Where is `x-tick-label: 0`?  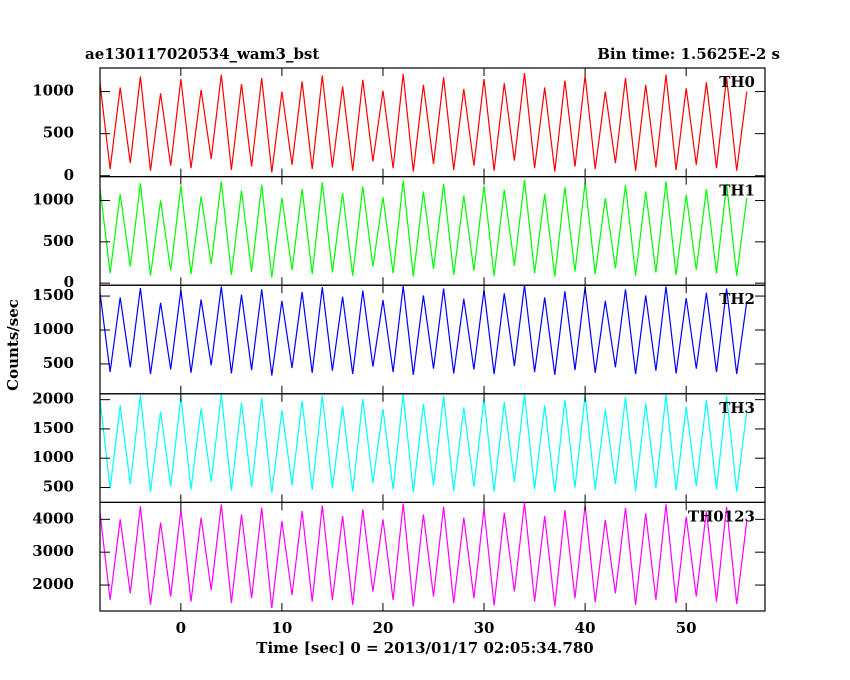 x-tick-label: 0 is located at coordinates (181, 628).